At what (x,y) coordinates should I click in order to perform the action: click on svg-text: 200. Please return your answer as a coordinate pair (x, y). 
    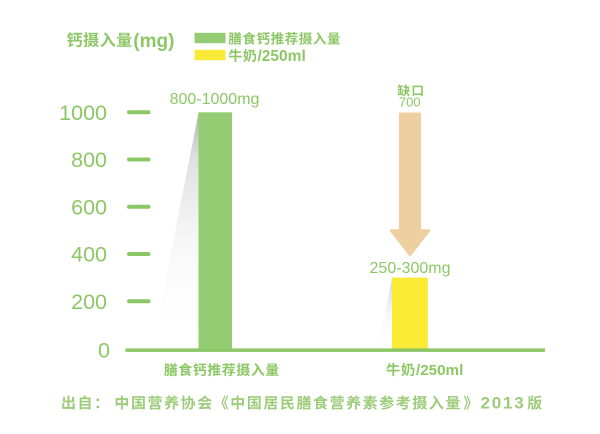
    Looking at the image, I should click on (89, 302).